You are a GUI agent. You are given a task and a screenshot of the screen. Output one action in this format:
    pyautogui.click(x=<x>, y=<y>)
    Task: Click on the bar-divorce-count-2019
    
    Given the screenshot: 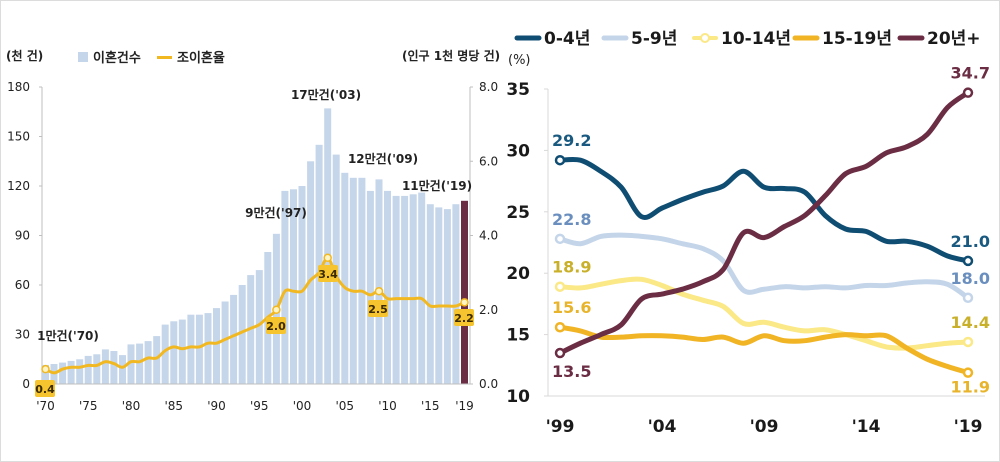 What is the action you would take?
    pyautogui.click(x=464, y=292)
    